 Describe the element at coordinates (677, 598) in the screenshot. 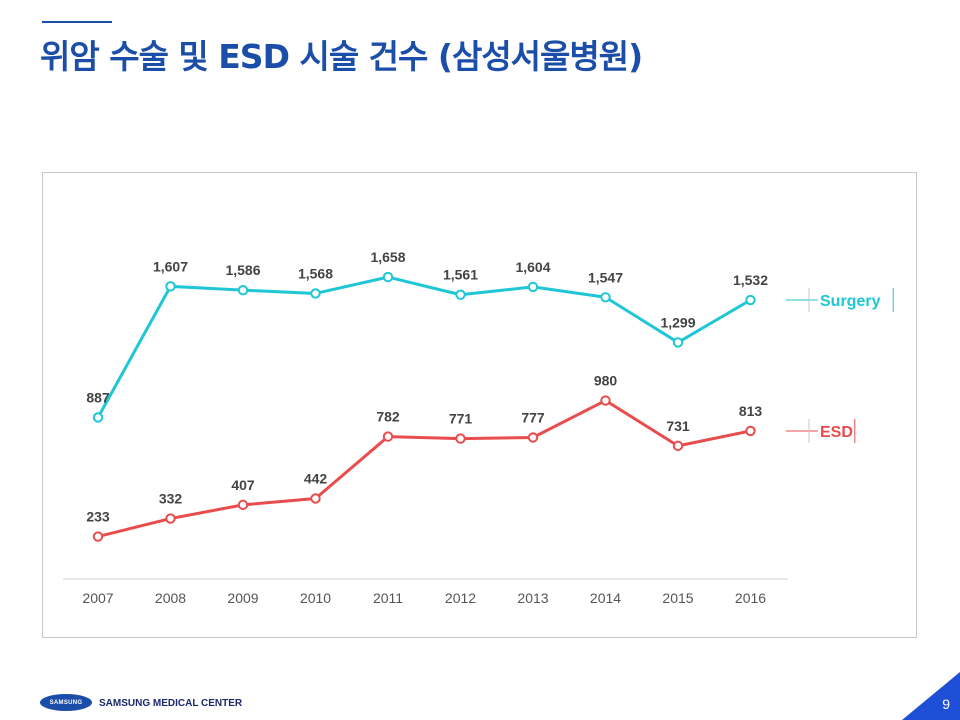

I see `x-tick-label: 2015` at that location.